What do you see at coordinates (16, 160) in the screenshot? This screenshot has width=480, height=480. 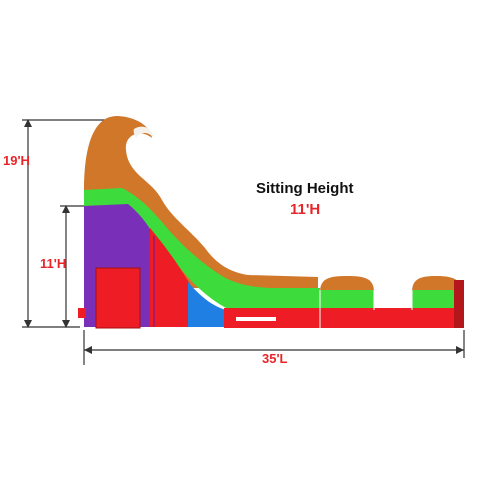 I see `overall-height-label: 19'H` at bounding box center [16, 160].